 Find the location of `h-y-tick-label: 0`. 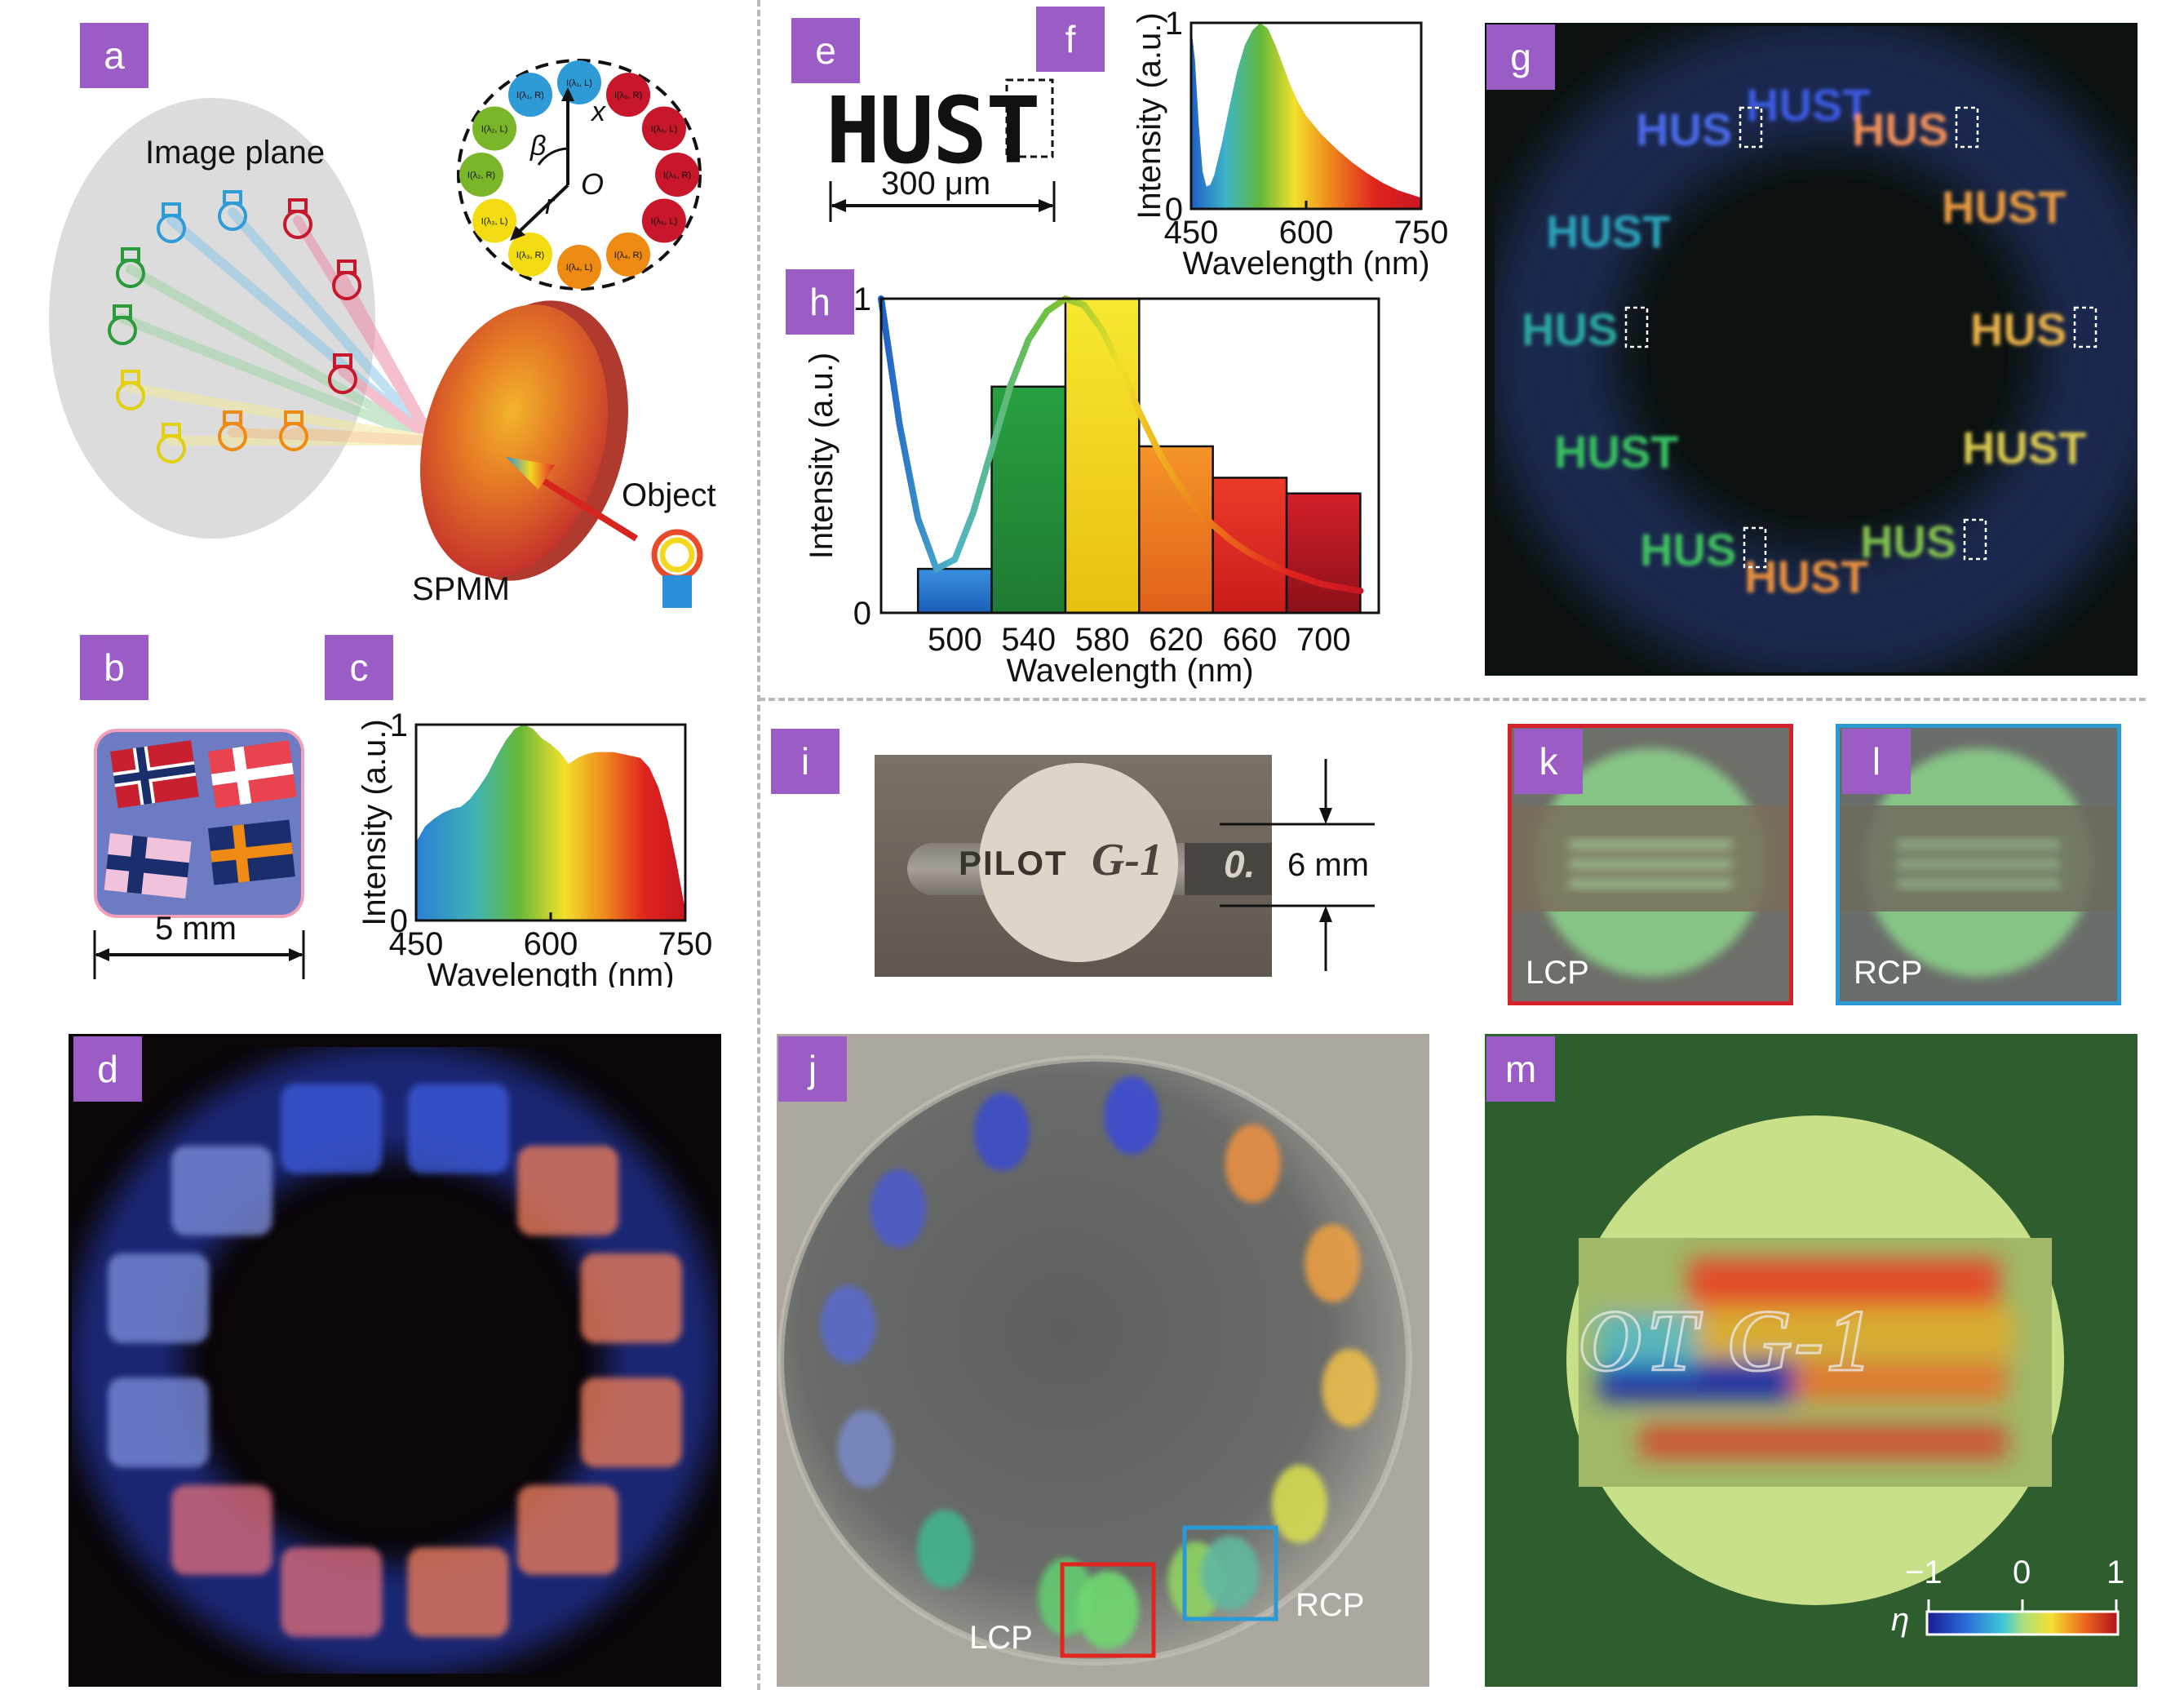

h-y-tick-label: 0 is located at coordinates (862, 614).